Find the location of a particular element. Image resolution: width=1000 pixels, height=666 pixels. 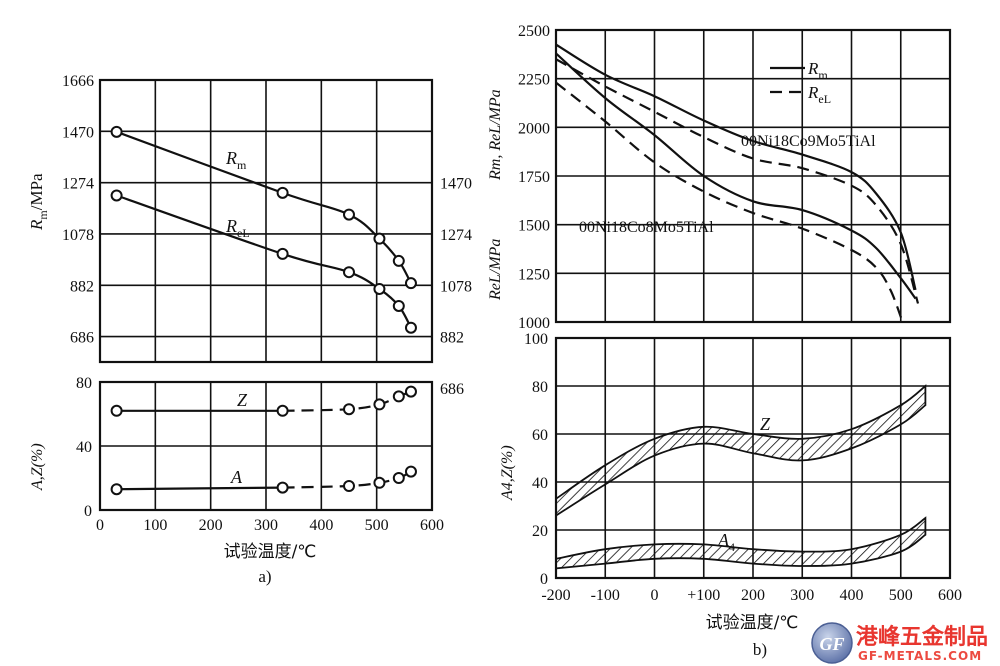

panel-a-label-rm: Rm is located at coordinates (236, 160).